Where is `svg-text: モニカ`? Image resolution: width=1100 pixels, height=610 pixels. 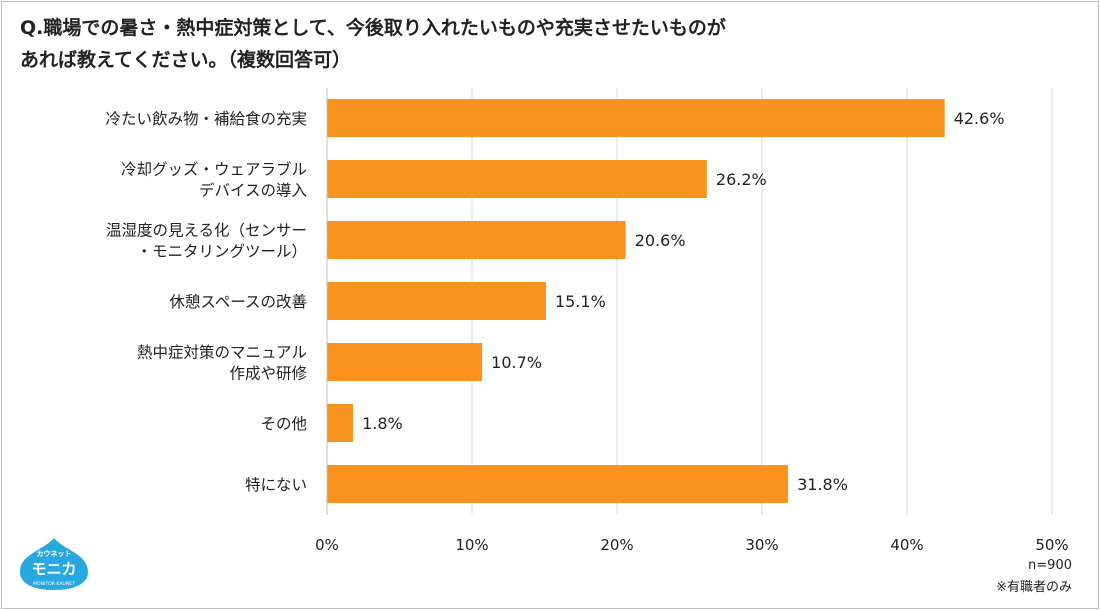 svg-text: モニカ is located at coordinates (53, 569).